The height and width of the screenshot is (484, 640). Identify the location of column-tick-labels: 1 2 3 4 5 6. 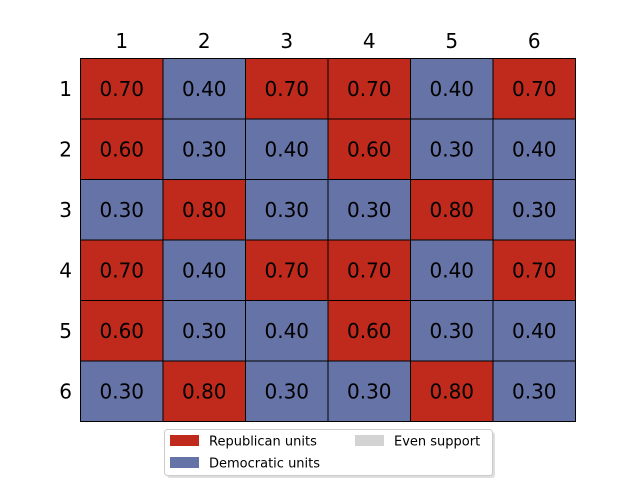
(327, 41).